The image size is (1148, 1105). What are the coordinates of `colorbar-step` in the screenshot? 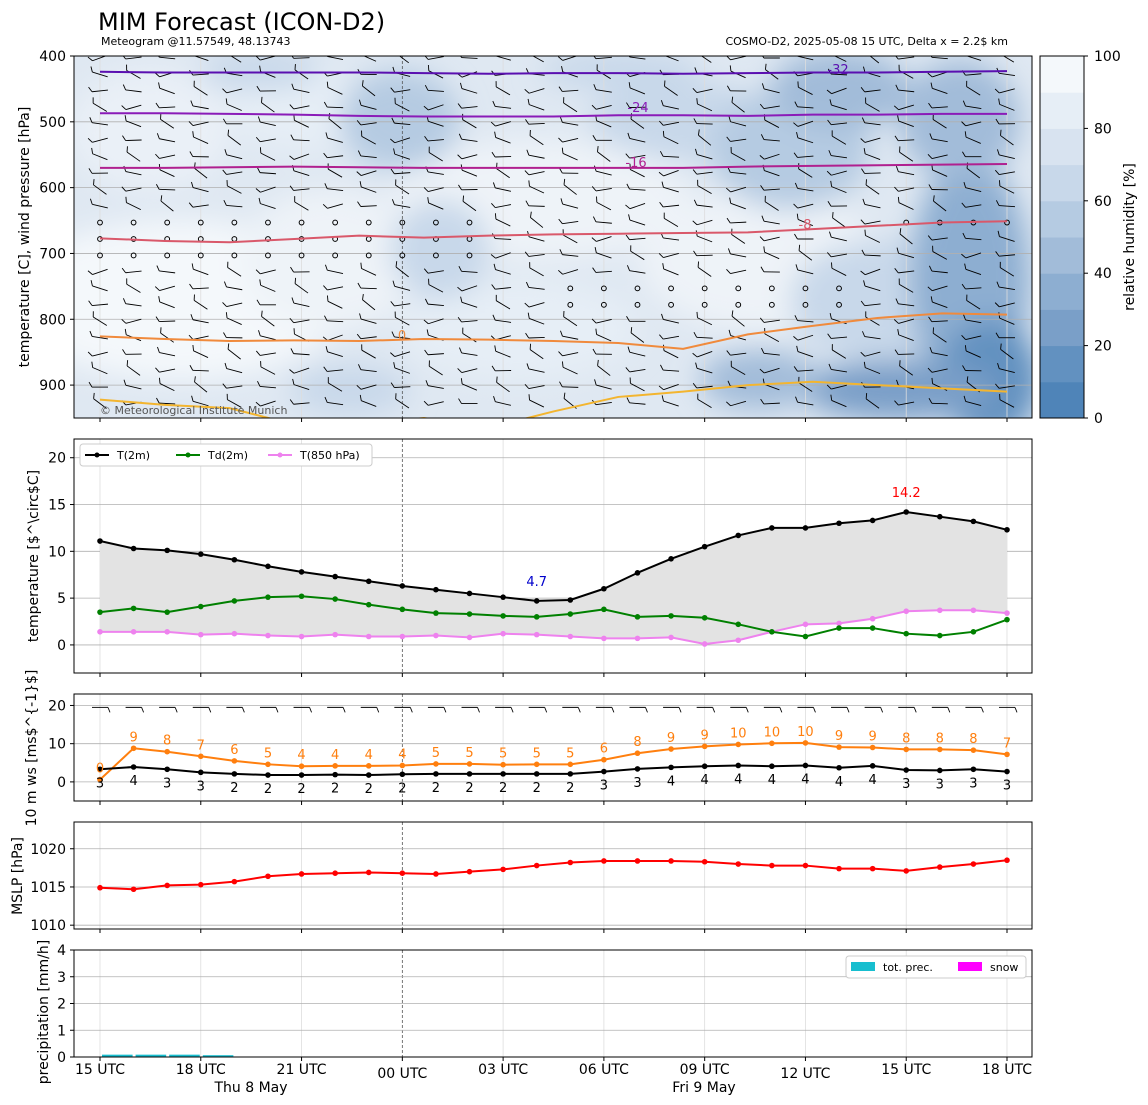 It's located at (1062, 219).